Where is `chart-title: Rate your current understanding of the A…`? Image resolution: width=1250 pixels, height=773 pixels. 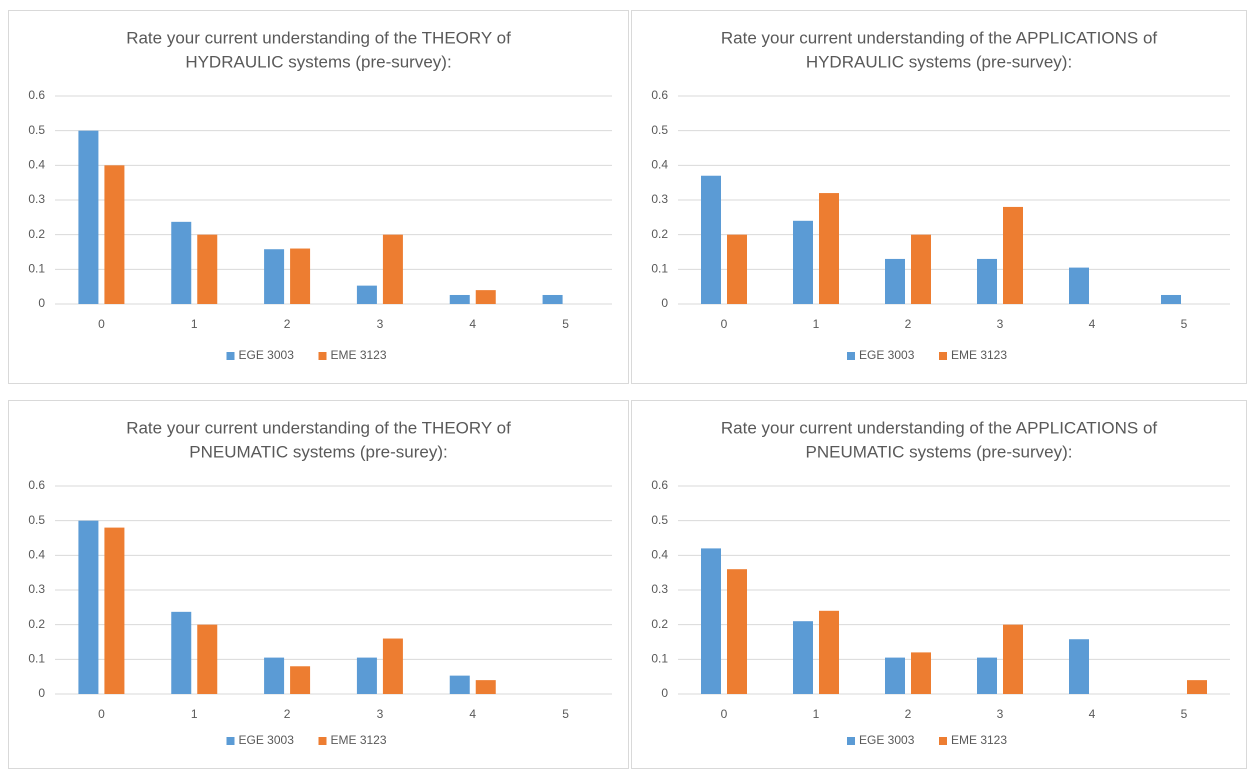
chart-title: Rate your current understanding of the A… is located at coordinates (939, 37).